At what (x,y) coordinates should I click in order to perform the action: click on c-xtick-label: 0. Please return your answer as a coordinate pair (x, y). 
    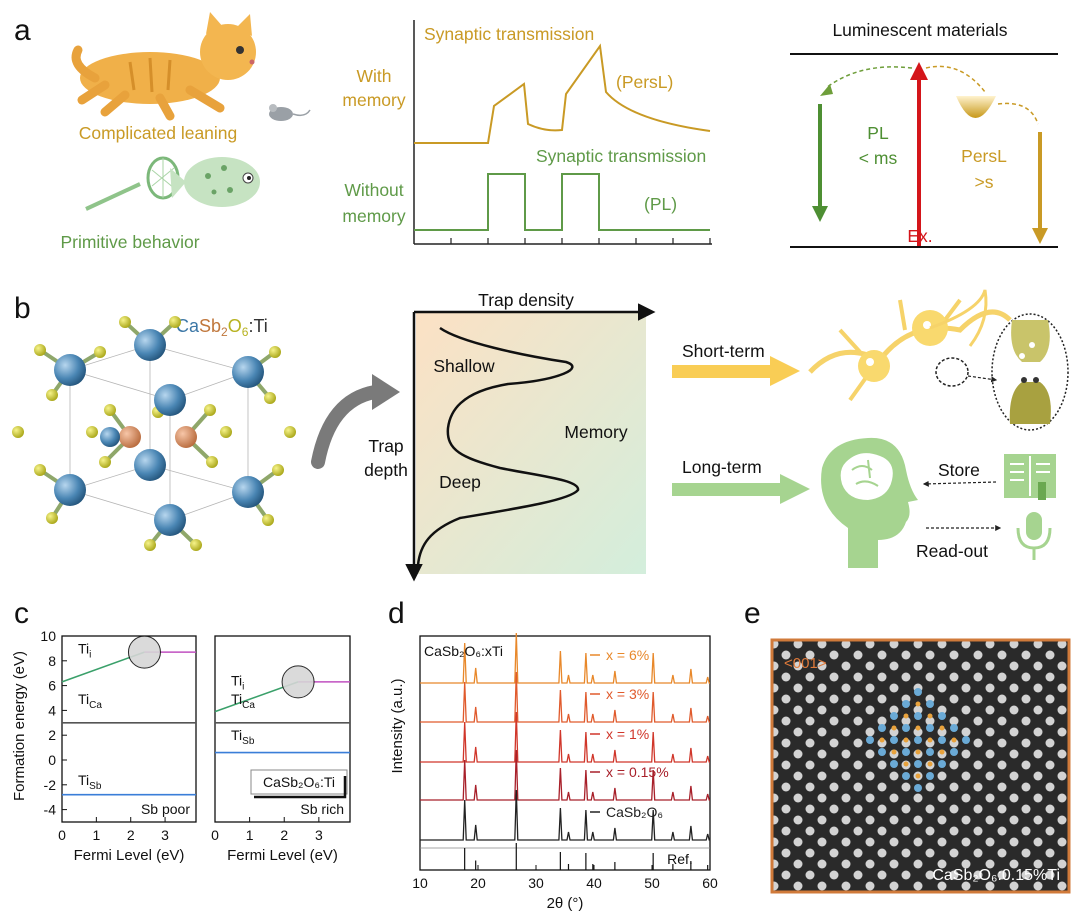
    Looking at the image, I should click on (62, 835).